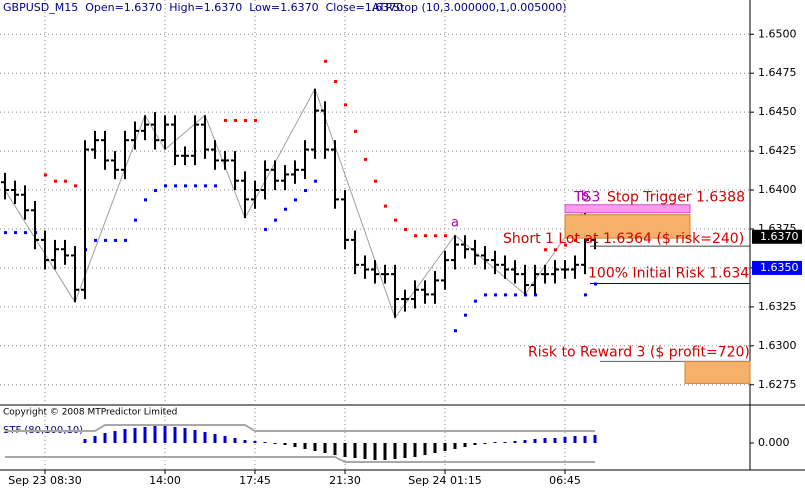 This screenshot has width=805, height=492. Describe the element at coordinates (345, 480) in the screenshot. I see `x-tick-label: 21:30` at that location.